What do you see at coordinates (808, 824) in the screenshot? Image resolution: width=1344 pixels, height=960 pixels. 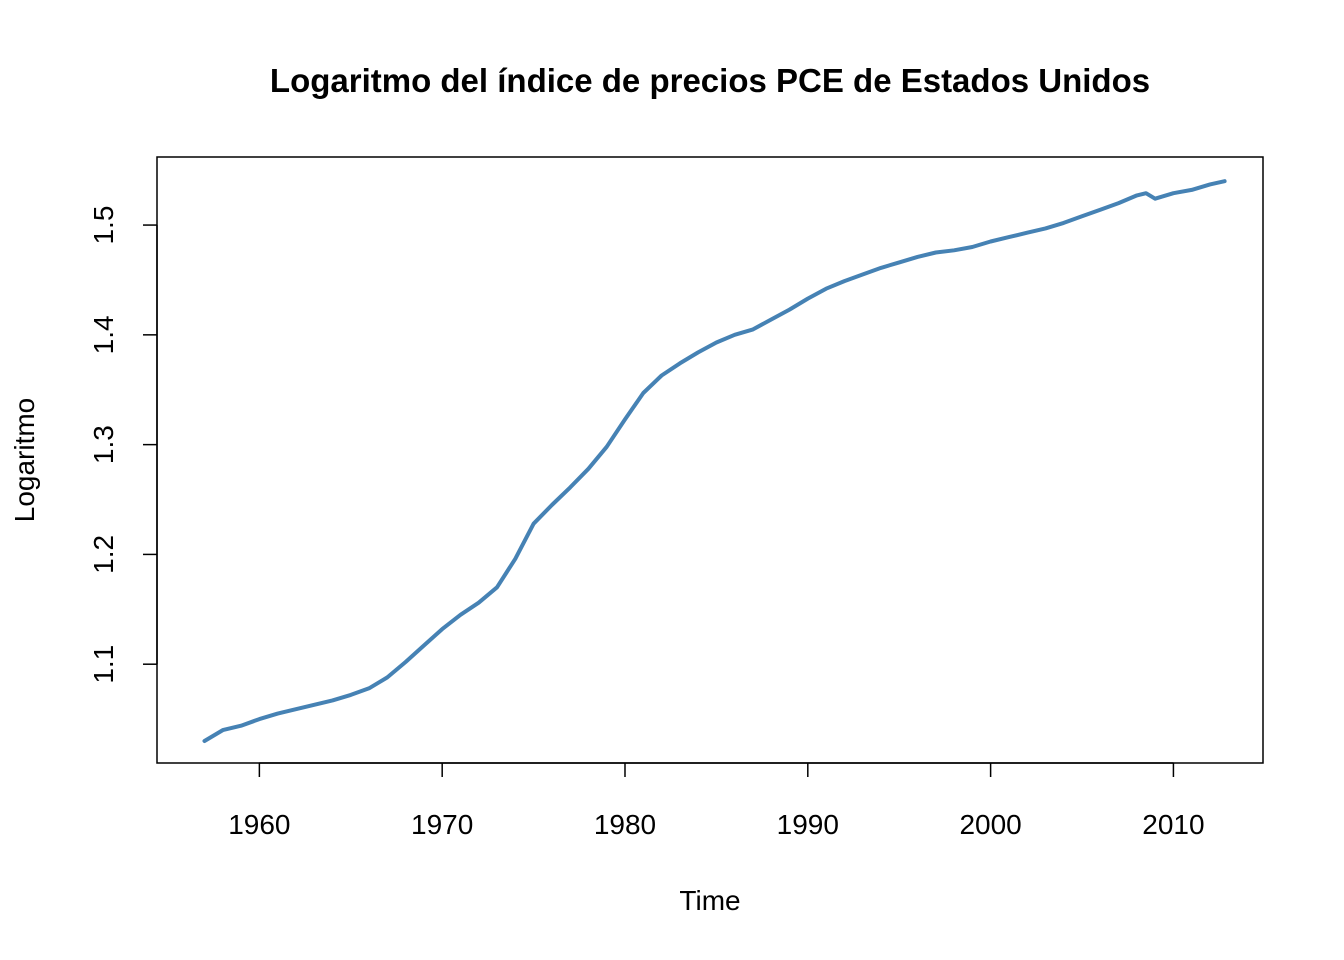 I see `x-tick-label: 1990` at bounding box center [808, 824].